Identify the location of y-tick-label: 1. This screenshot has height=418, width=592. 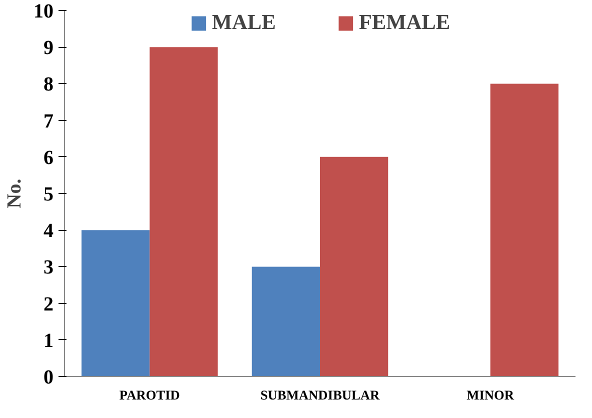
(49, 341).